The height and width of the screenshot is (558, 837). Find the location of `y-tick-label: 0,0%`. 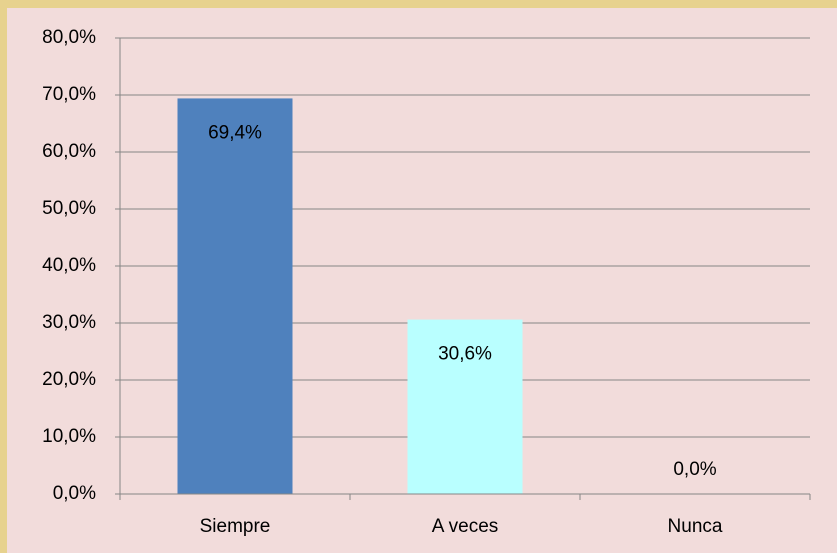

y-tick-label: 0,0% is located at coordinates (74, 493).